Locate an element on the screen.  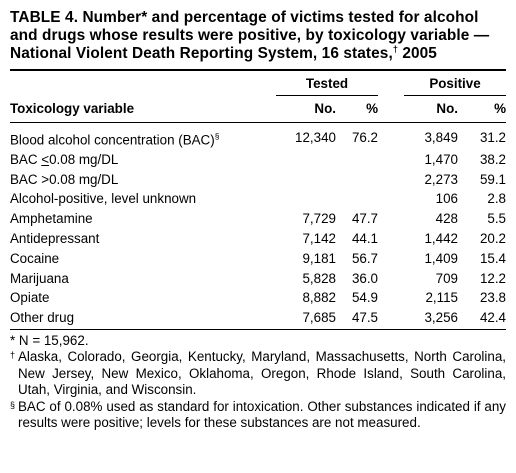
cell-tested-no: 8,882 is located at coordinates (319, 298).